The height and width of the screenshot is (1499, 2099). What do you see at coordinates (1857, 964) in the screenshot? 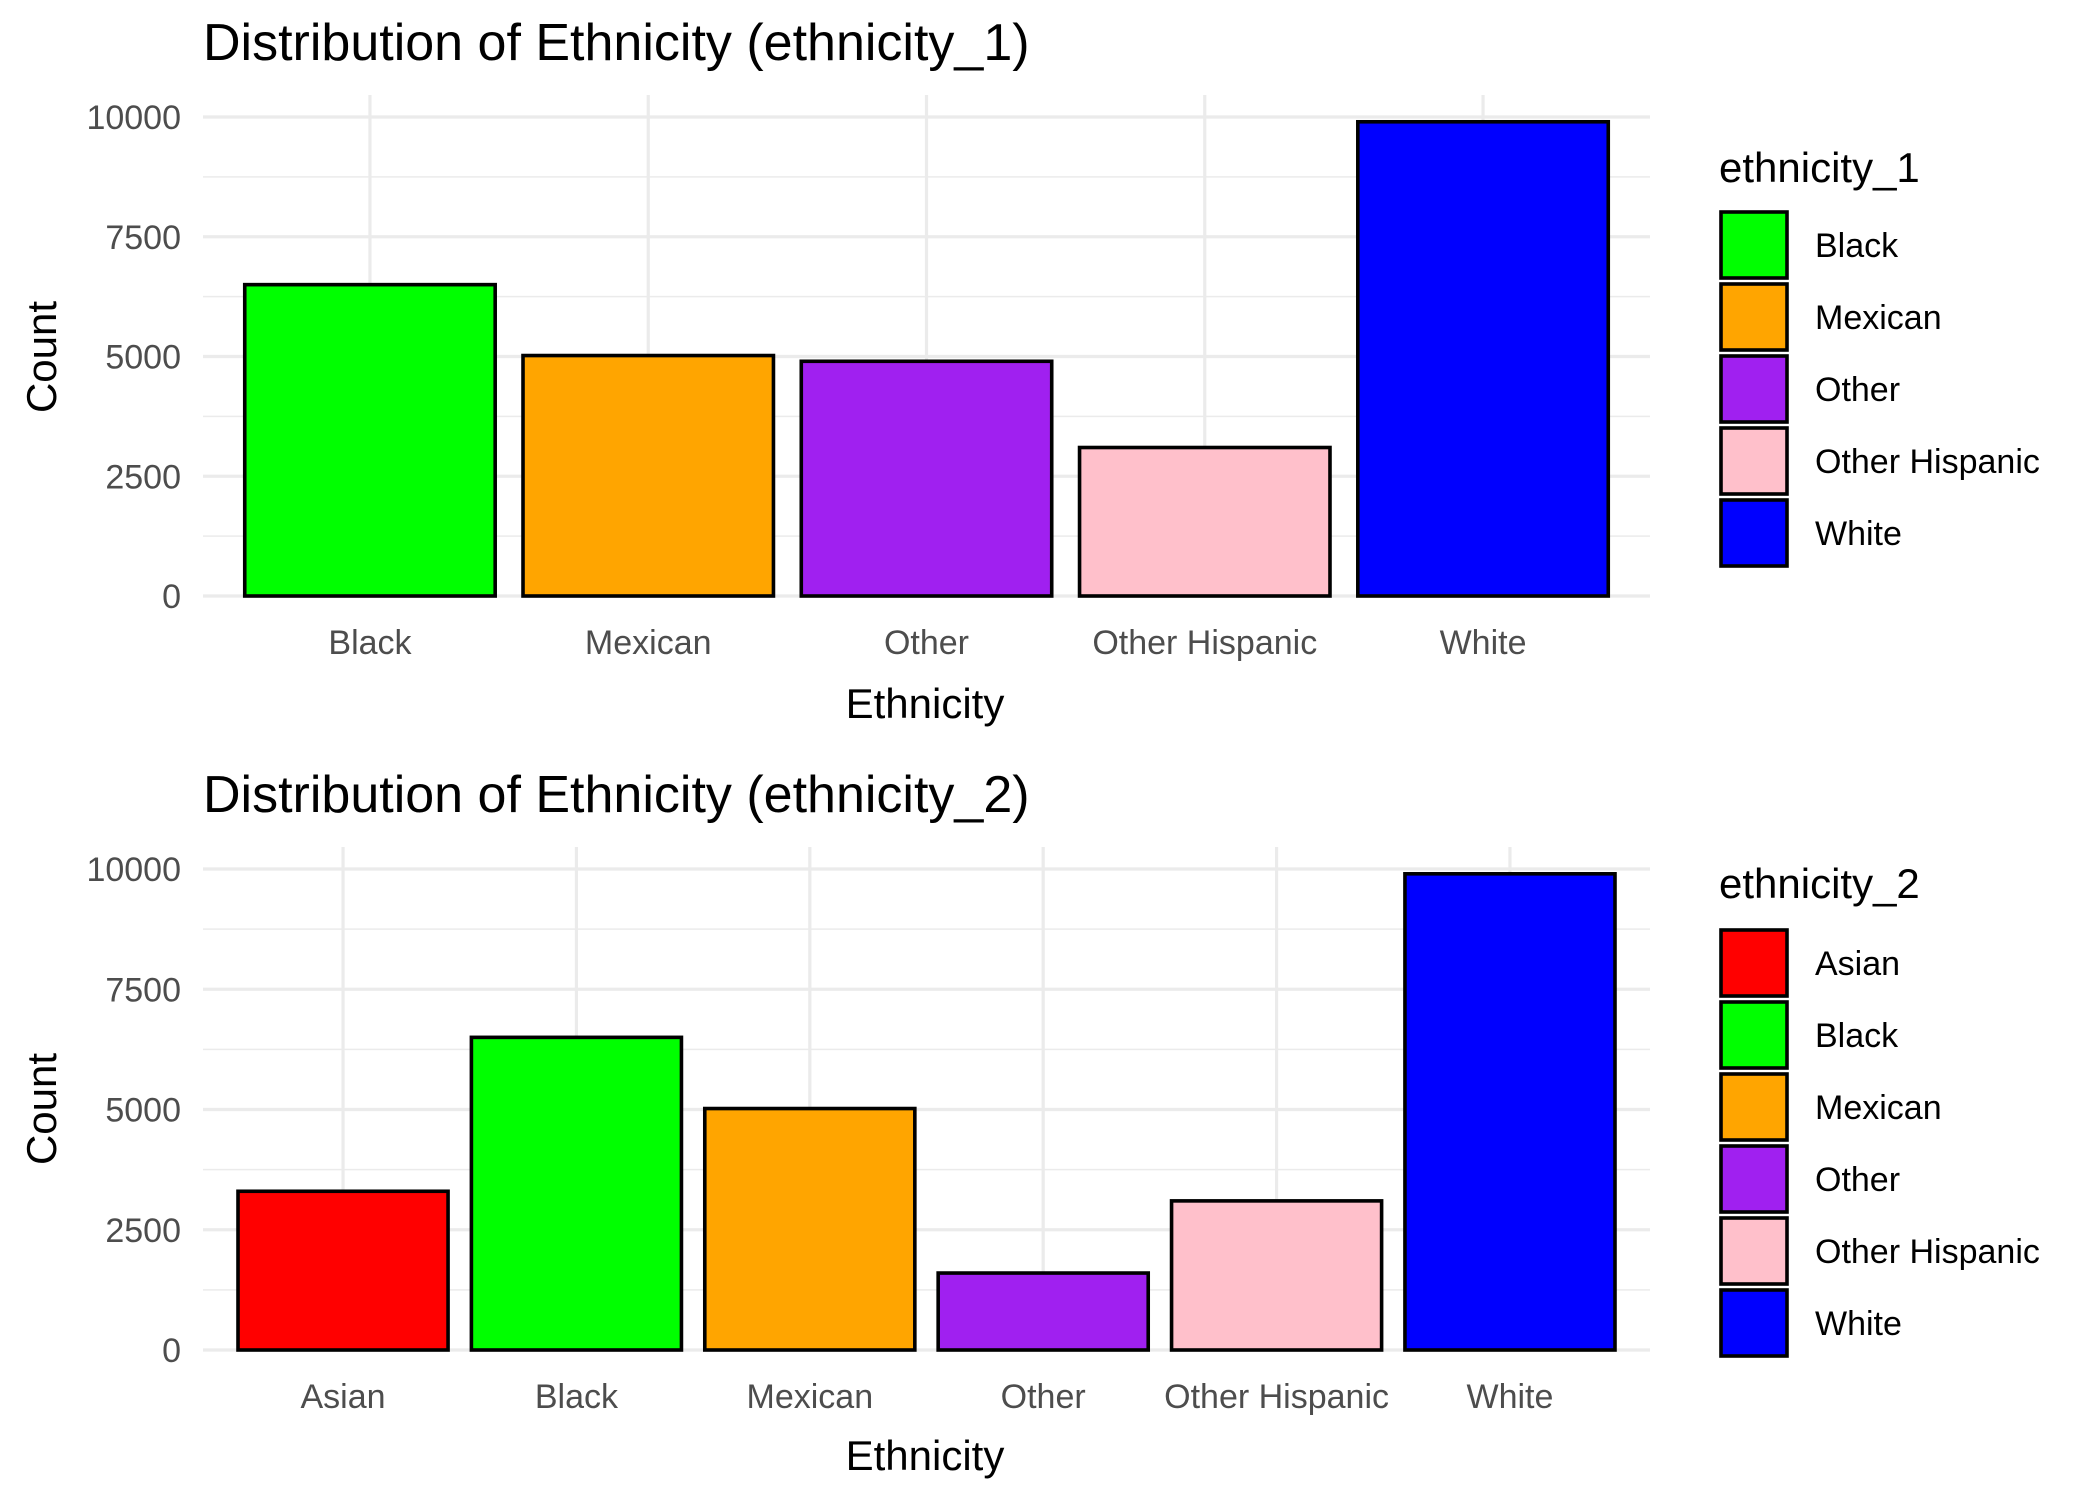
I see `legend-label: Asian` at bounding box center [1857, 964].